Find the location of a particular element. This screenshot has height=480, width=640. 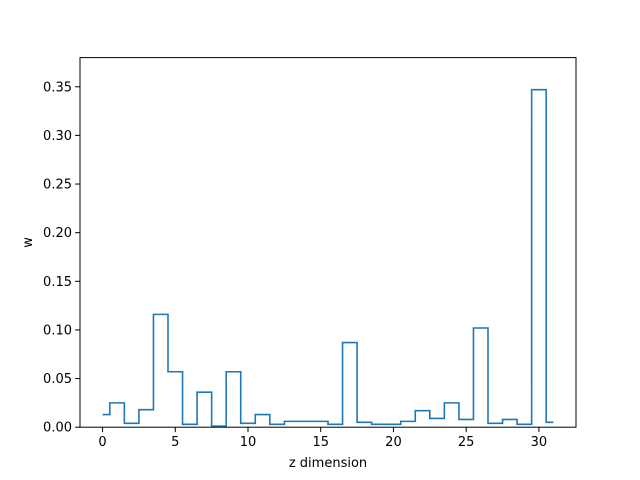

x-tick-label: 30 is located at coordinates (539, 442).